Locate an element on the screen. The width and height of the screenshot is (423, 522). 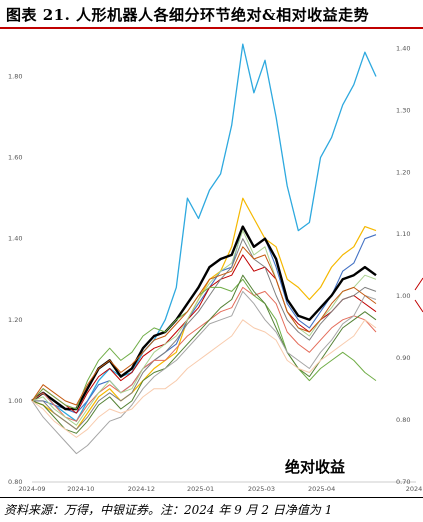
y-right-tick-label: 0.90 is located at coordinates (403, 358).